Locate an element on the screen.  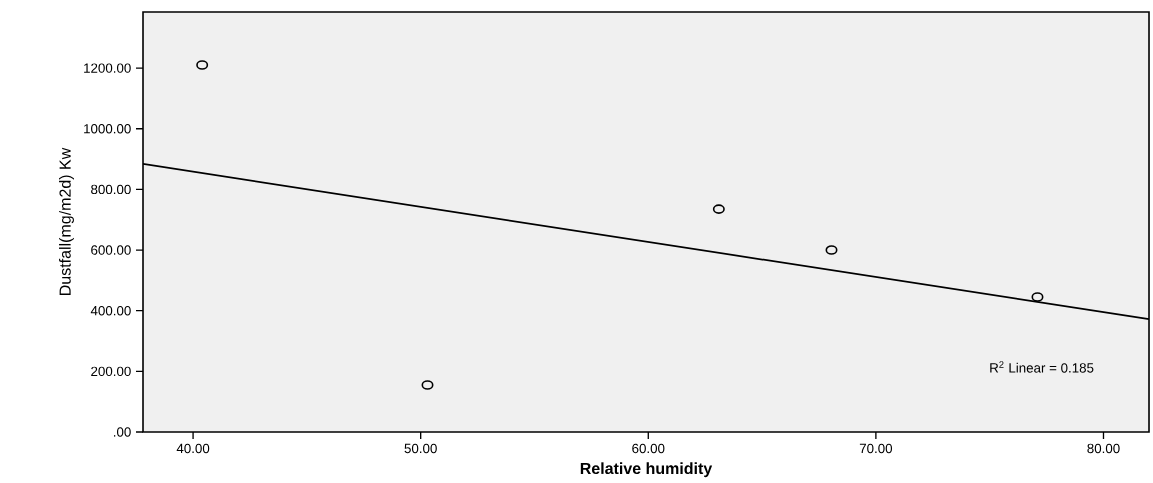
x-tick-label: 50.00 is located at coordinates (420, 448).